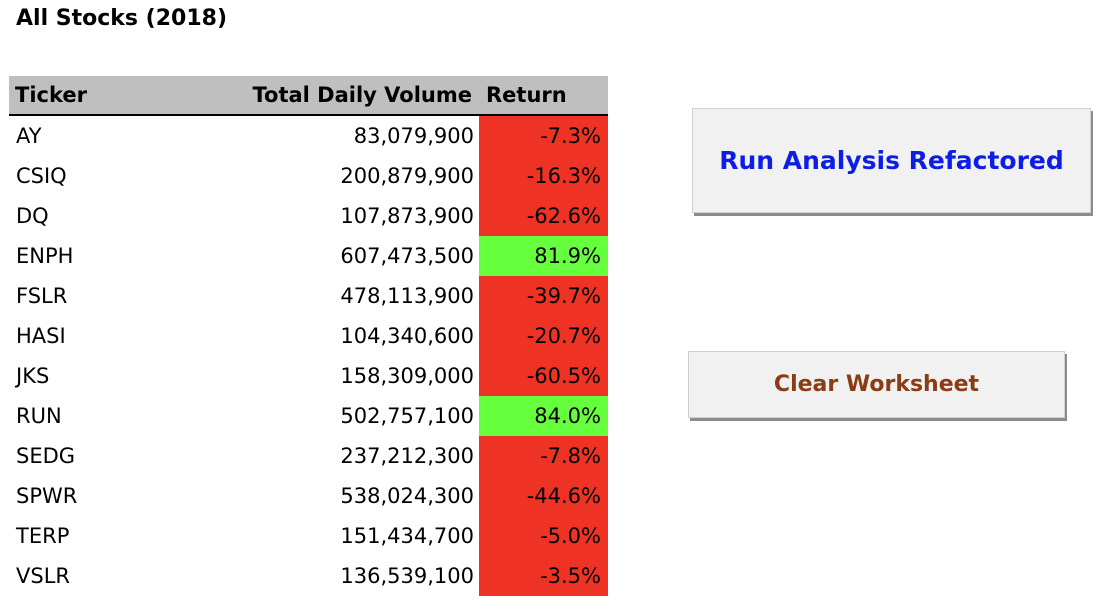  I want to click on total-daily-volume-cell: 200,879,900, so click(407, 176).